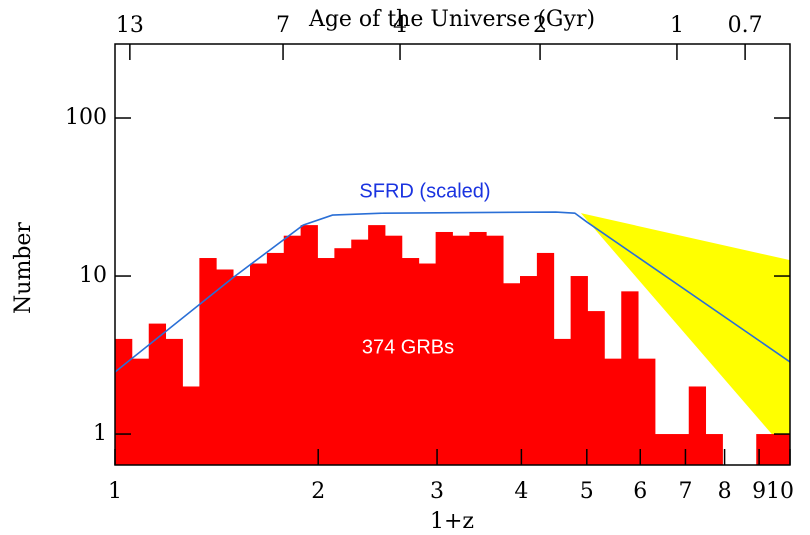 This screenshot has width=810, height=535. I want to click on y-axis-label: Number, so click(23, 268).